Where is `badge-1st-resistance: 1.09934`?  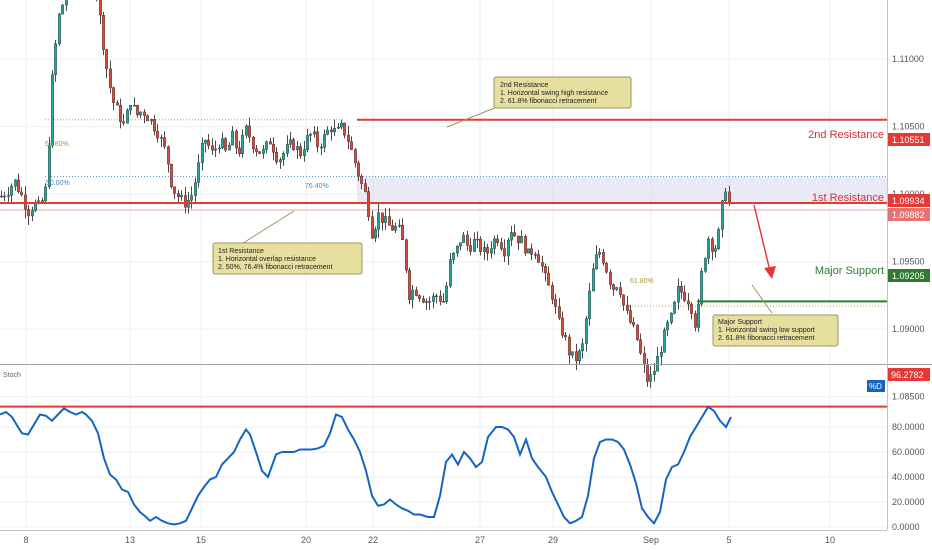
badge-1st-resistance: 1.09934 is located at coordinates (909, 200).